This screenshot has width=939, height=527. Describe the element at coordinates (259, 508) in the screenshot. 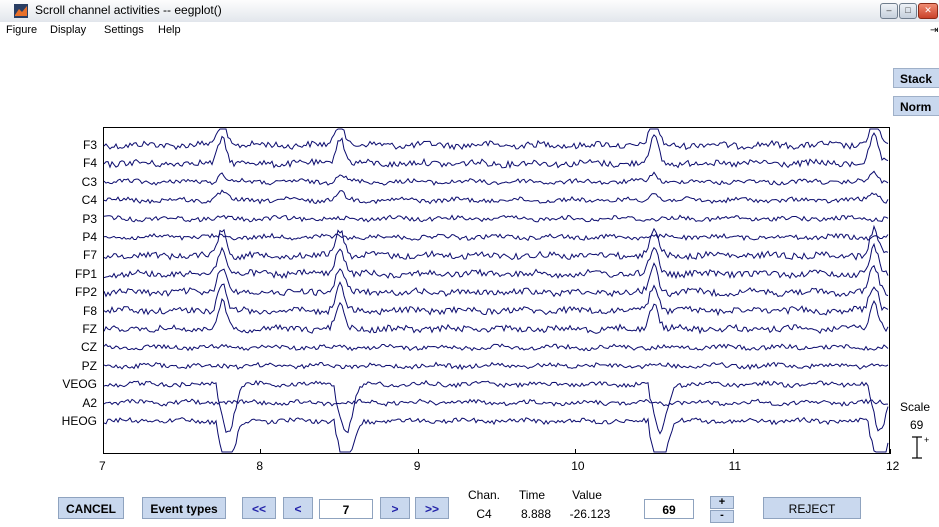

I see `prev-fast-button: <<` at that location.